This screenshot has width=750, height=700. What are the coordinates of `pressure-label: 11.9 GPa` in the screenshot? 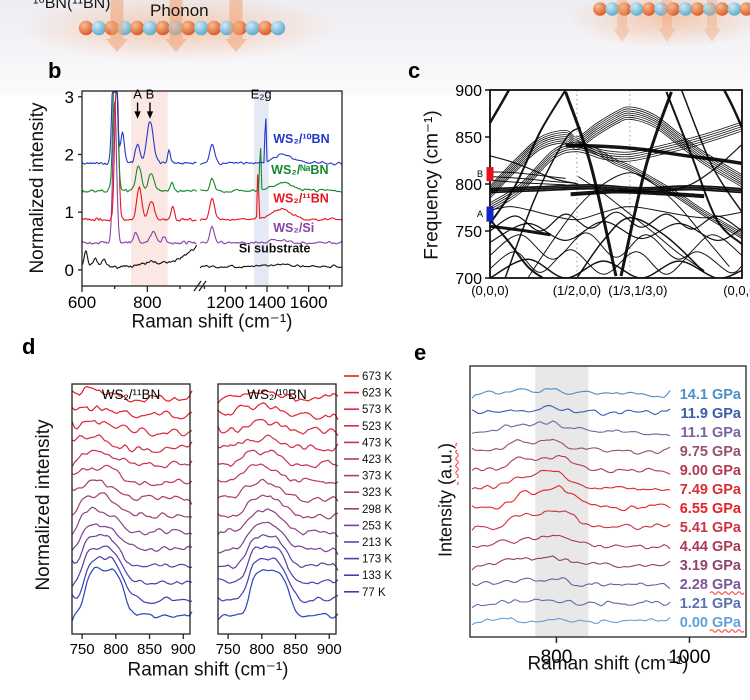 It's located at (711, 414).